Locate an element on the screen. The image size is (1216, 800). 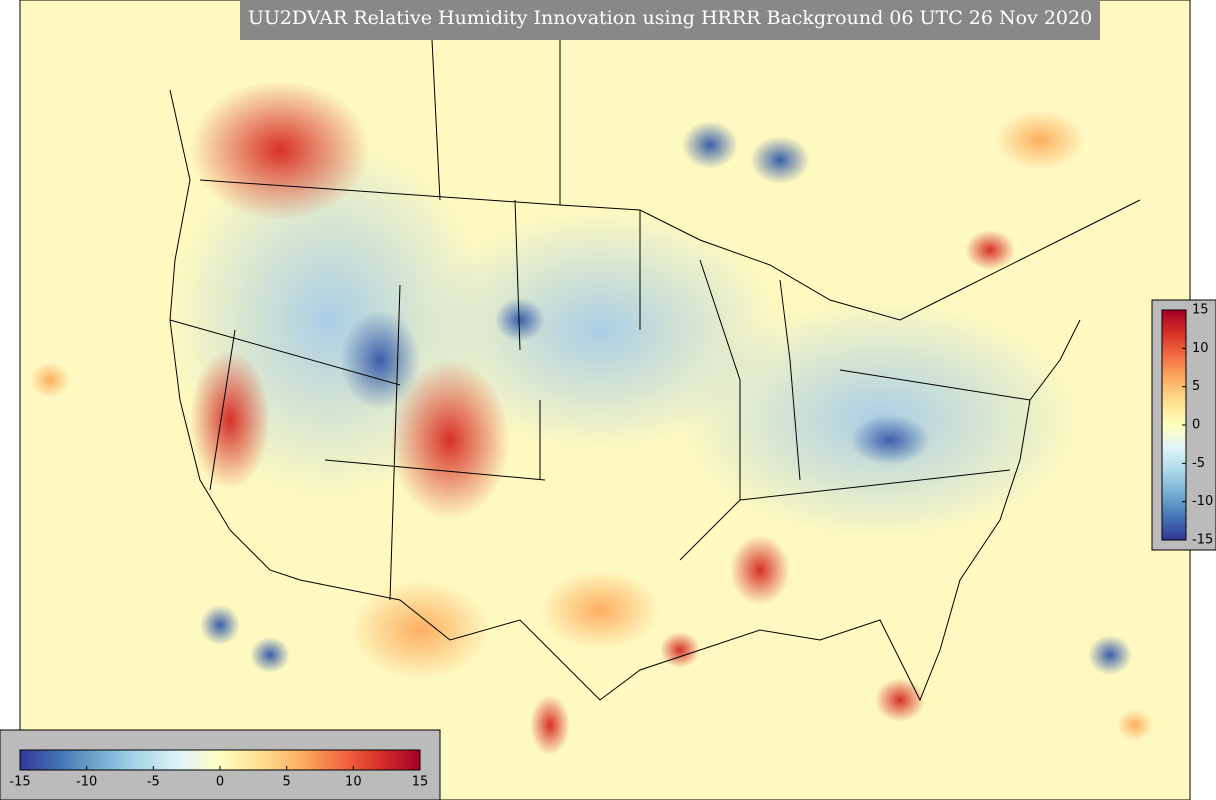
title-box is located at coordinates (670, 20).